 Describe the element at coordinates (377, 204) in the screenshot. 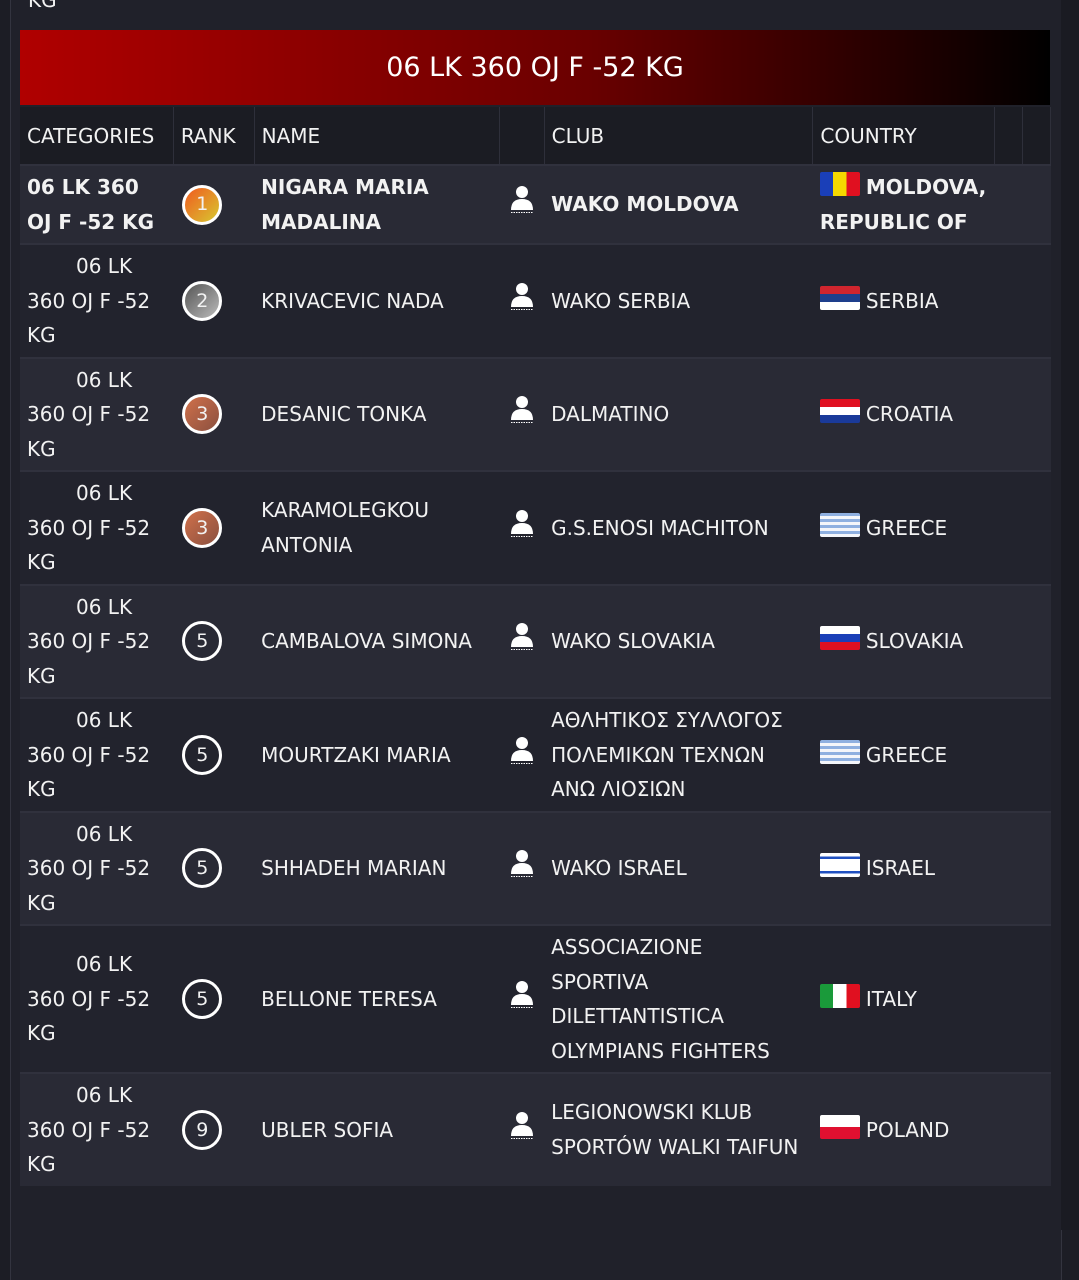

I see `athlete-name: NIGARA MARIA MADALINA` at that location.